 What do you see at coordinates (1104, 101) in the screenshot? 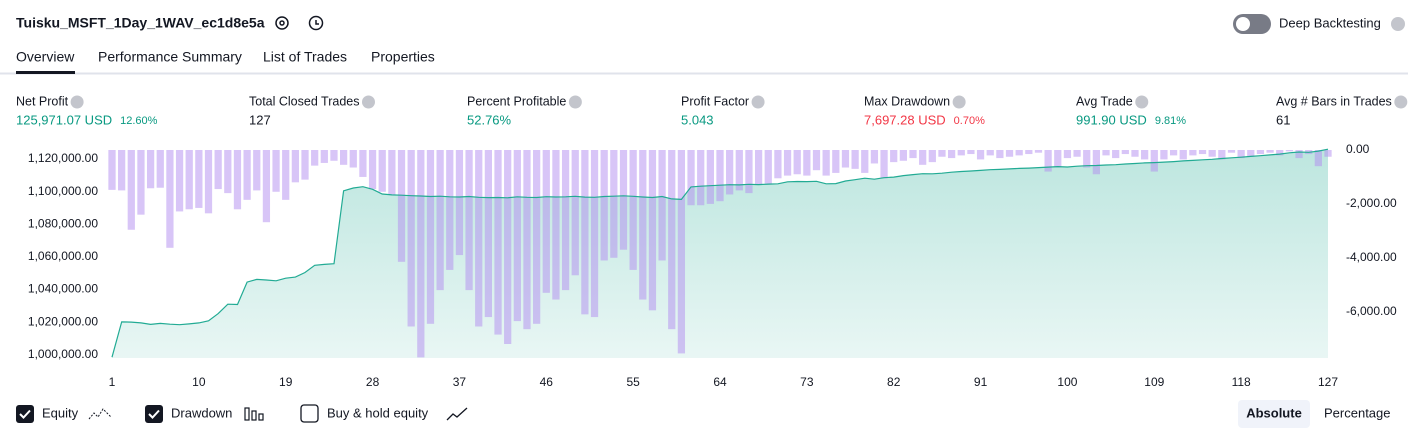
I see `metric-label: Avg Trade` at bounding box center [1104, 101].